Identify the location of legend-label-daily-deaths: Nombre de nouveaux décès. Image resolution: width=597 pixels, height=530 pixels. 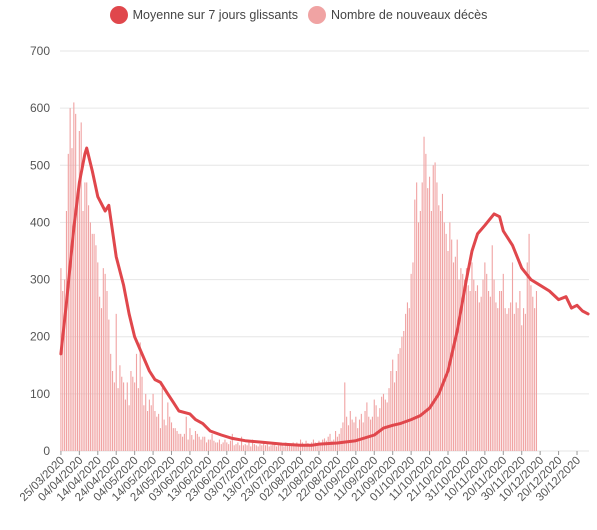
(409, 15).